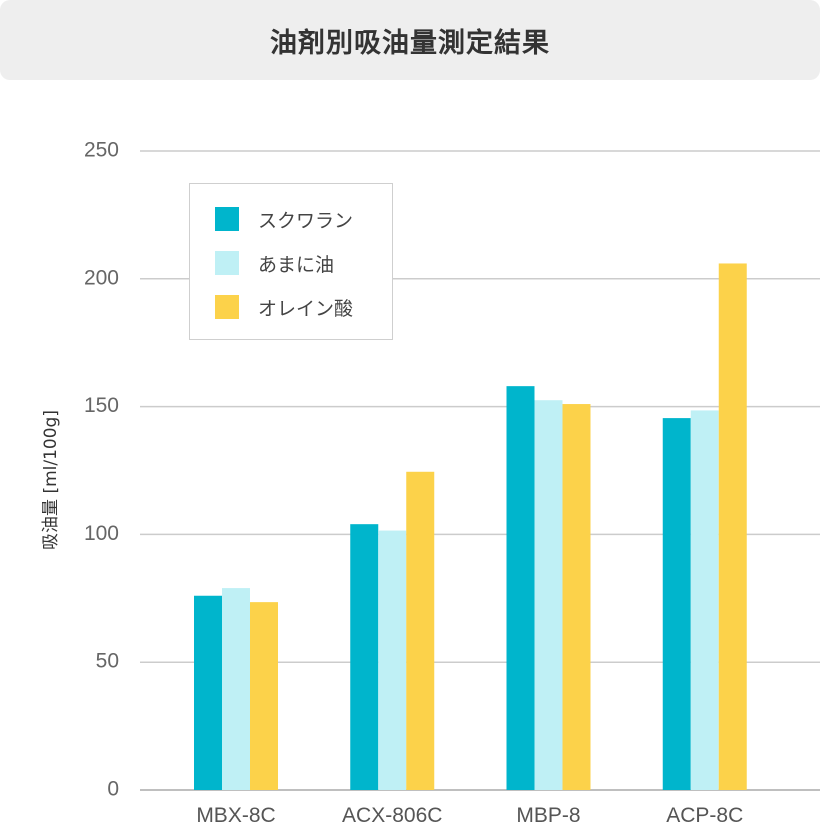 Image resolution: width=820 pixels, height=832 pixels. I want to click on y-tick-label: 250, so click(101, 150).